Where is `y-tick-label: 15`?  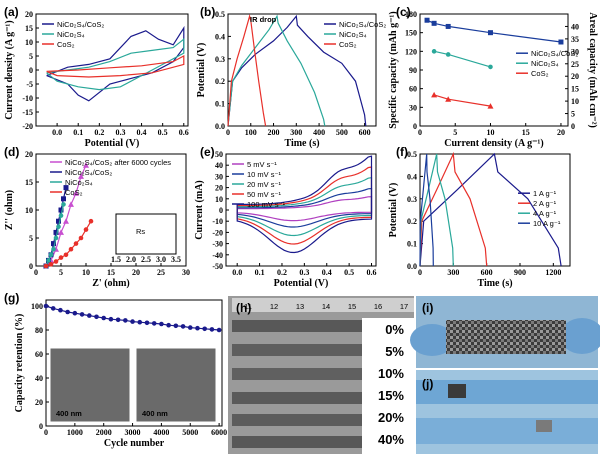 y-tick-label: 15 is located at coordinates (29, 182).